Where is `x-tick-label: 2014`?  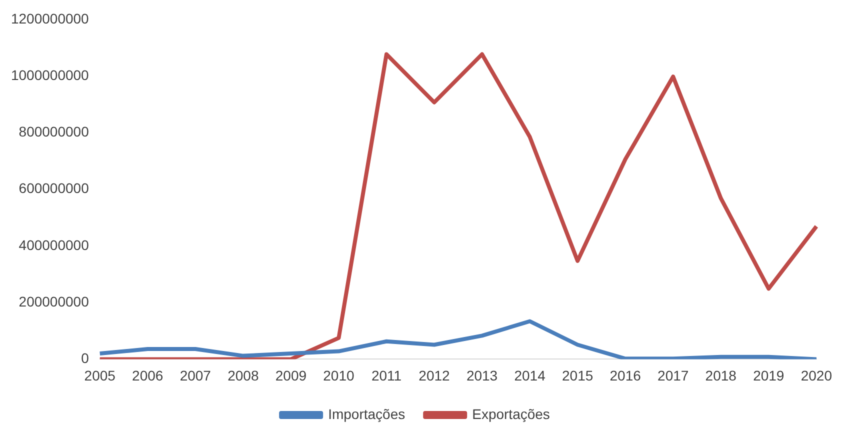 x-tick-label: 2014 is located at coordinates (530, 375).